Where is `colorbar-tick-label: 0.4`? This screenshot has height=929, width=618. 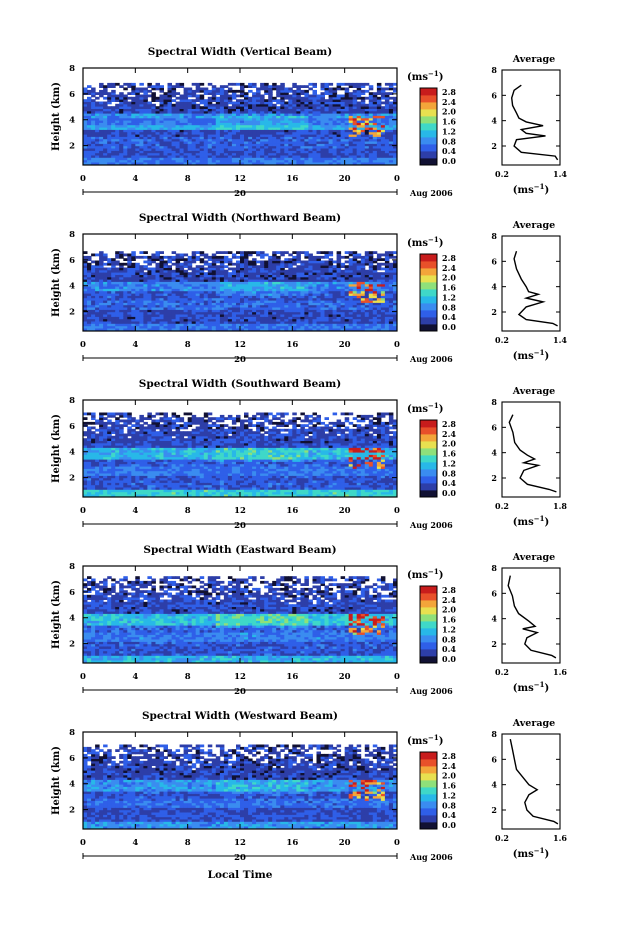 colorbar-tick-label: 0.4 is located at coordinates (449, 151).